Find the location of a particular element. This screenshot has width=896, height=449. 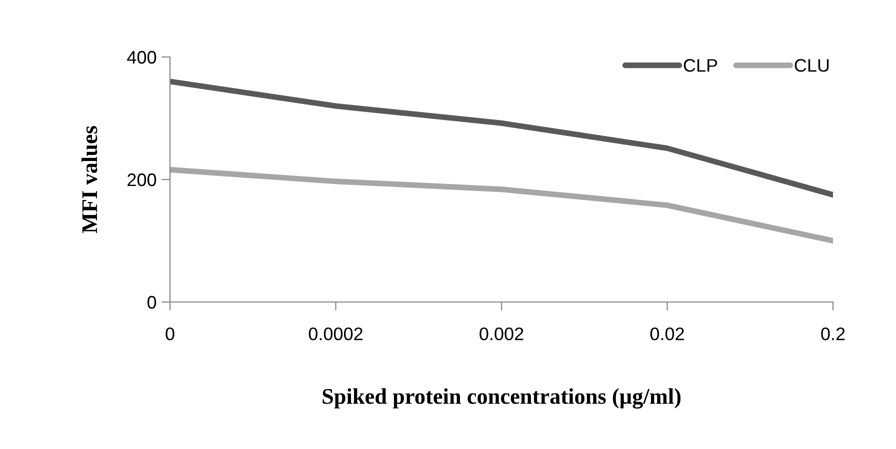

y-tick-label: 200 is located at coordinates (142, 179).